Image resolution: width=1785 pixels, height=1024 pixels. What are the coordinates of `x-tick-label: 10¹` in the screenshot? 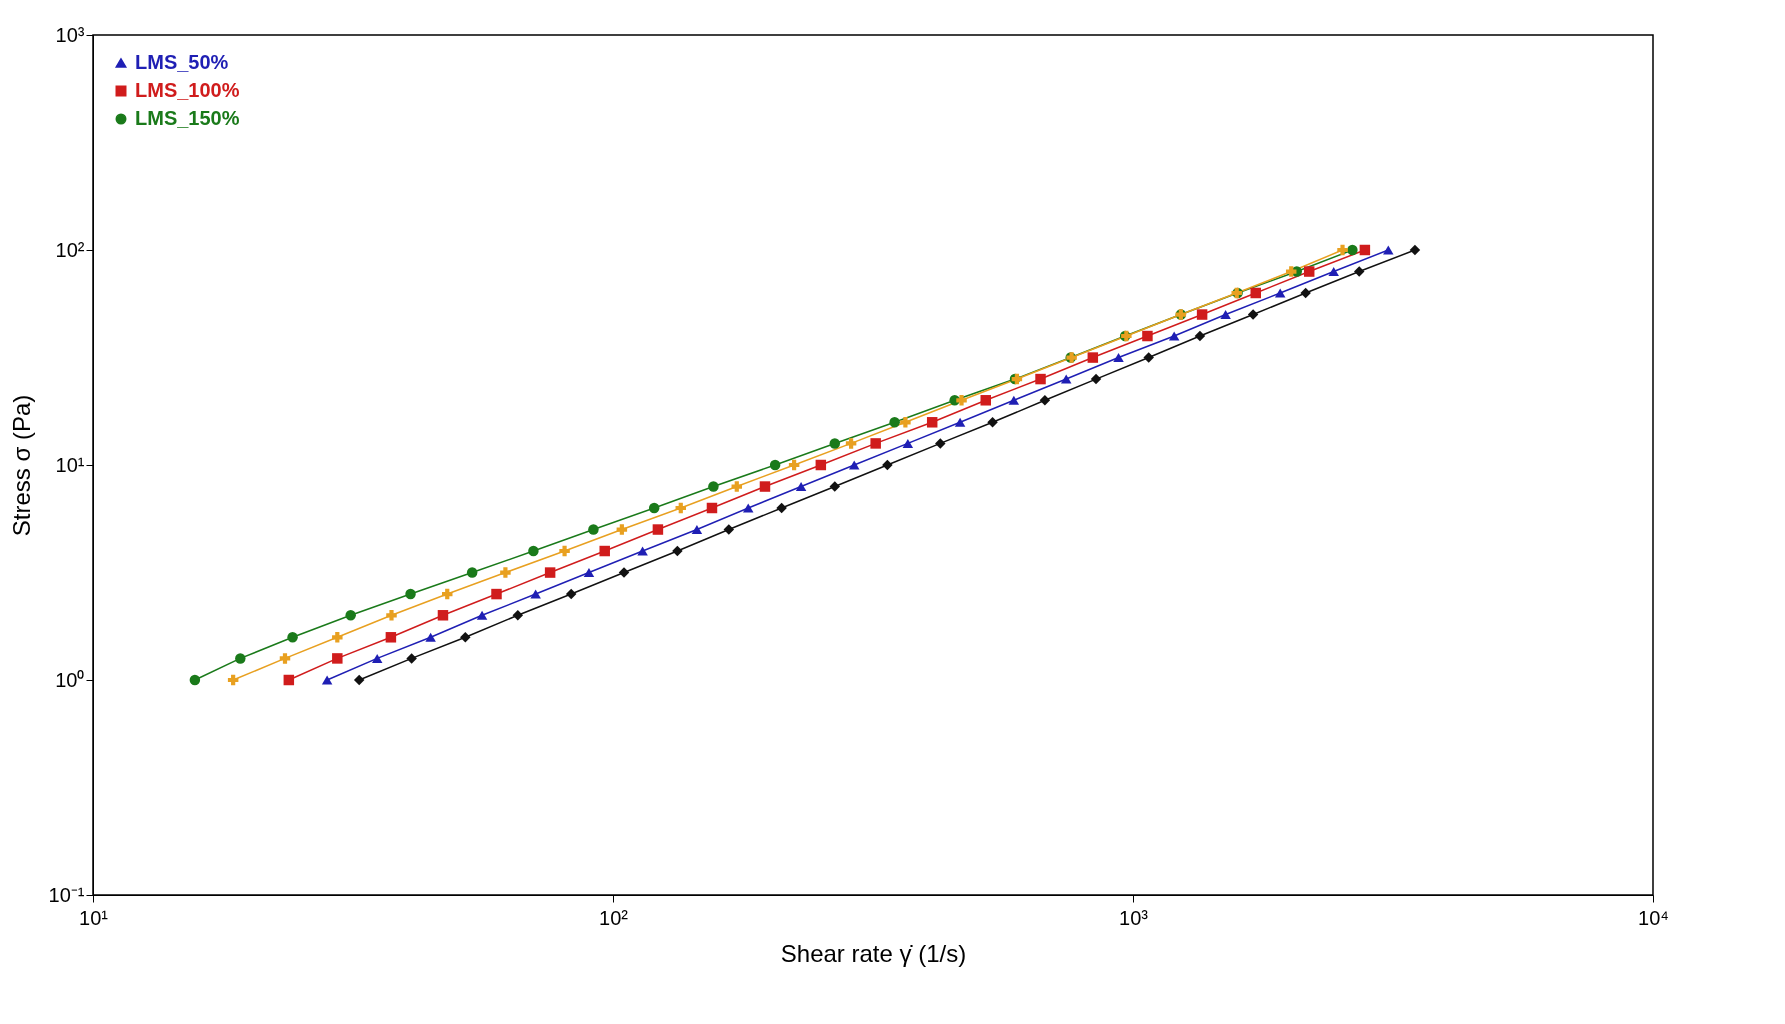 It's located at (94, 917).